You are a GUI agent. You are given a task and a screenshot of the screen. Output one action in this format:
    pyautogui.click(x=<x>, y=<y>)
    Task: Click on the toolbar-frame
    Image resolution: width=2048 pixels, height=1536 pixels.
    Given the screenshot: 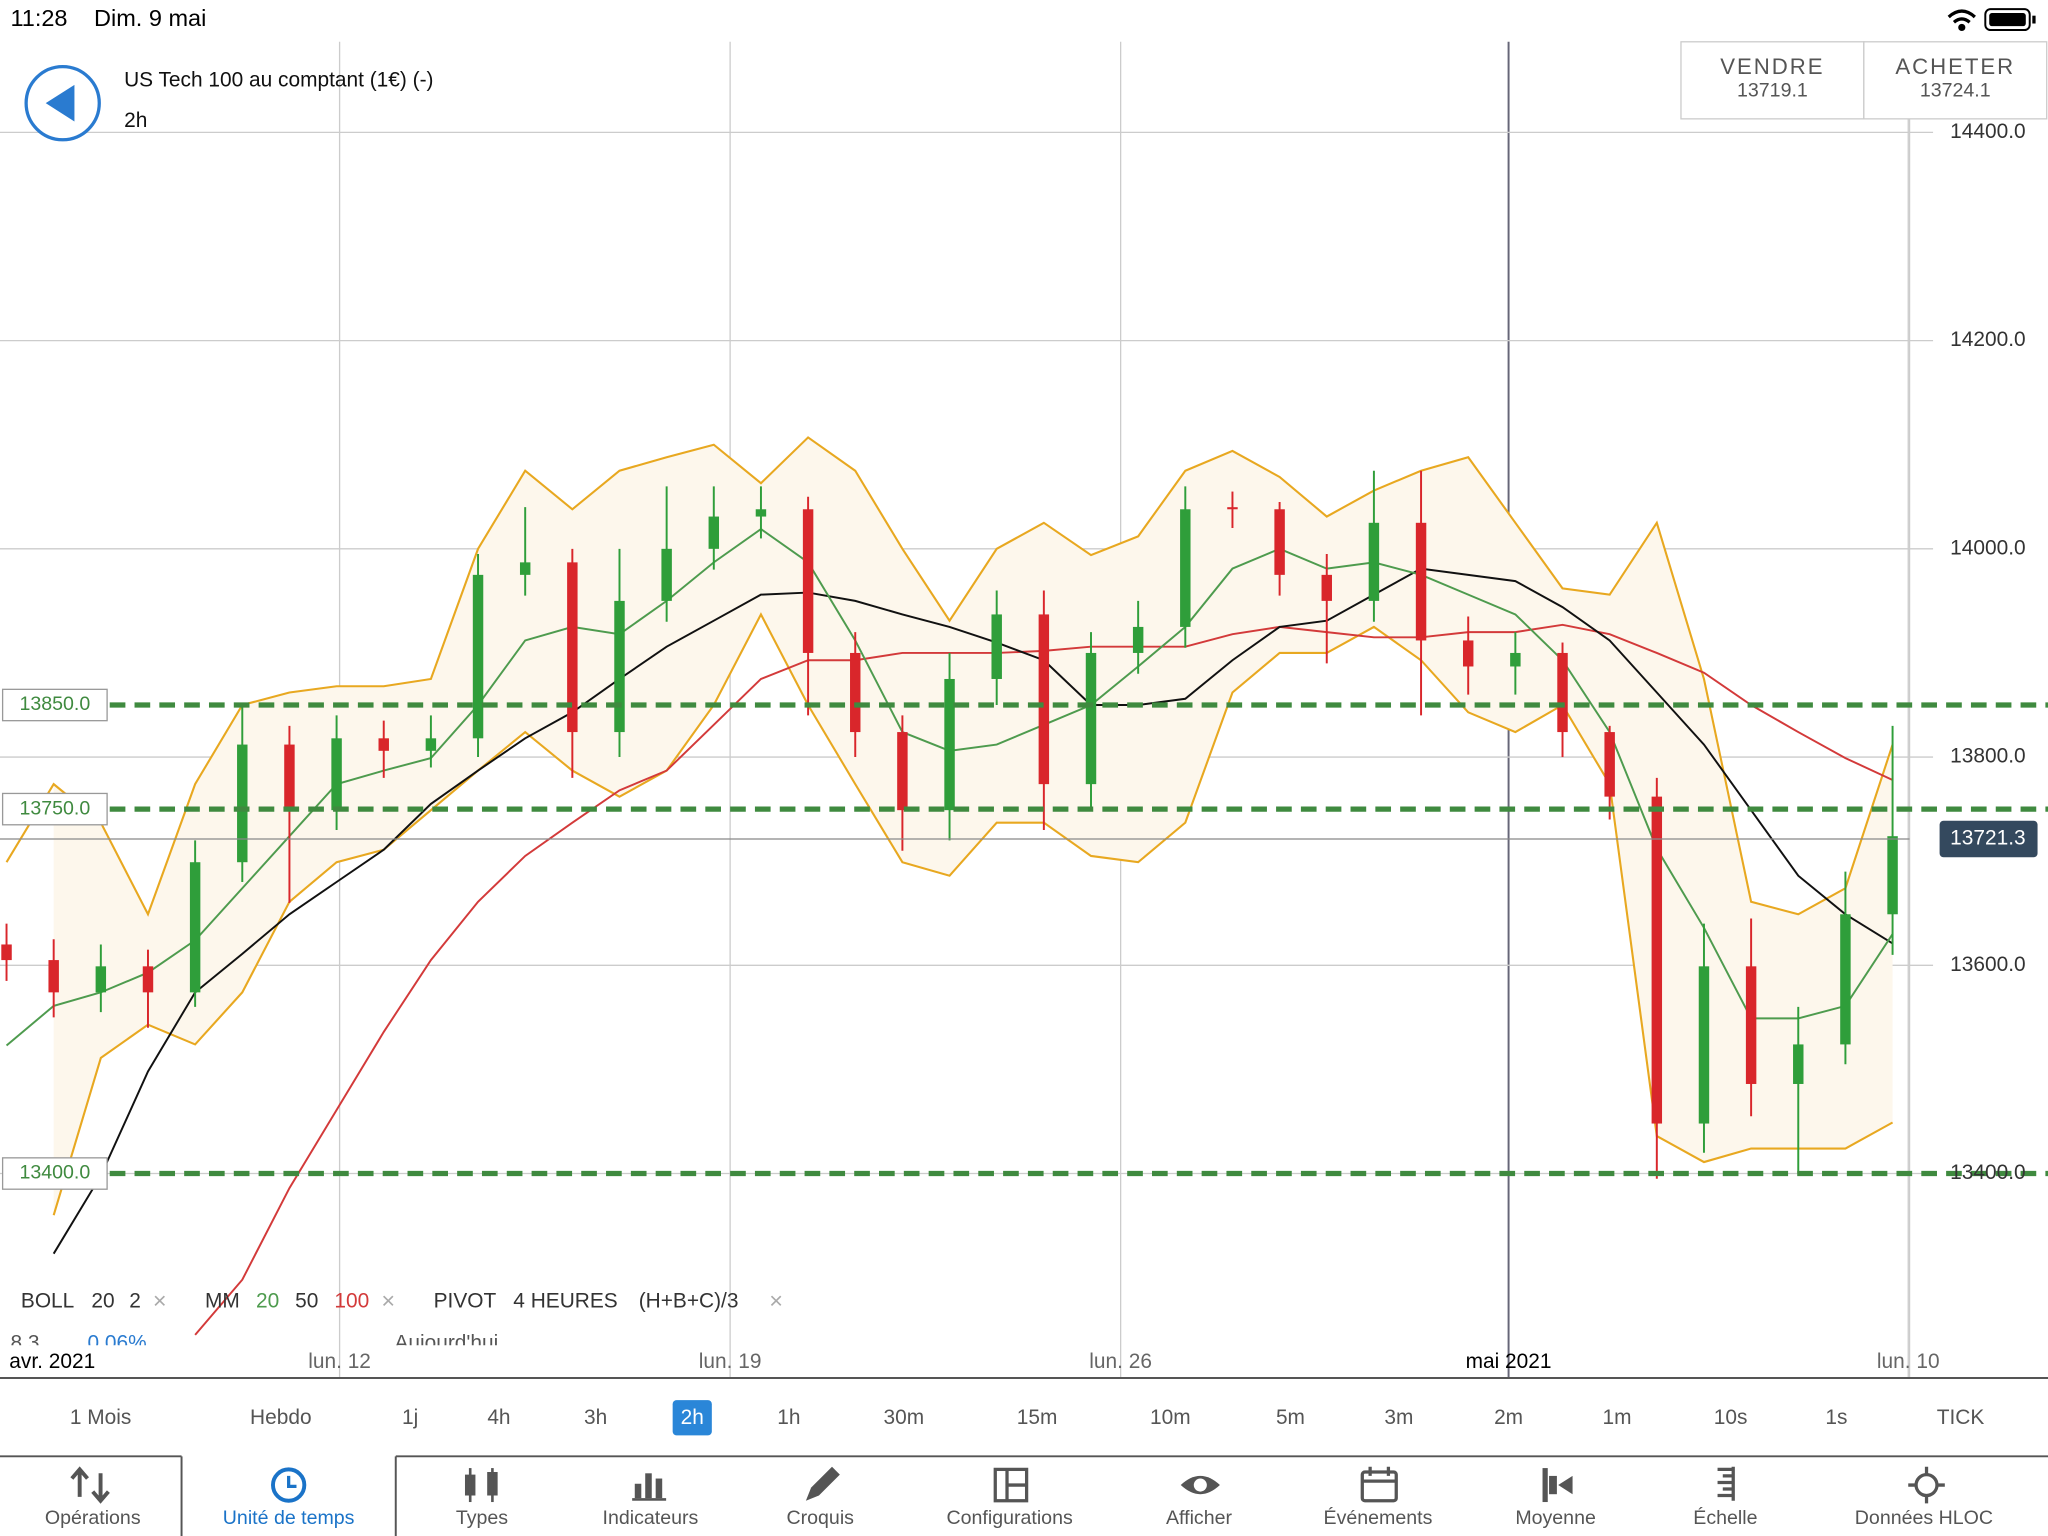 What is the action you would take?
    pyautogui.click(x=1024, y=1495)
    